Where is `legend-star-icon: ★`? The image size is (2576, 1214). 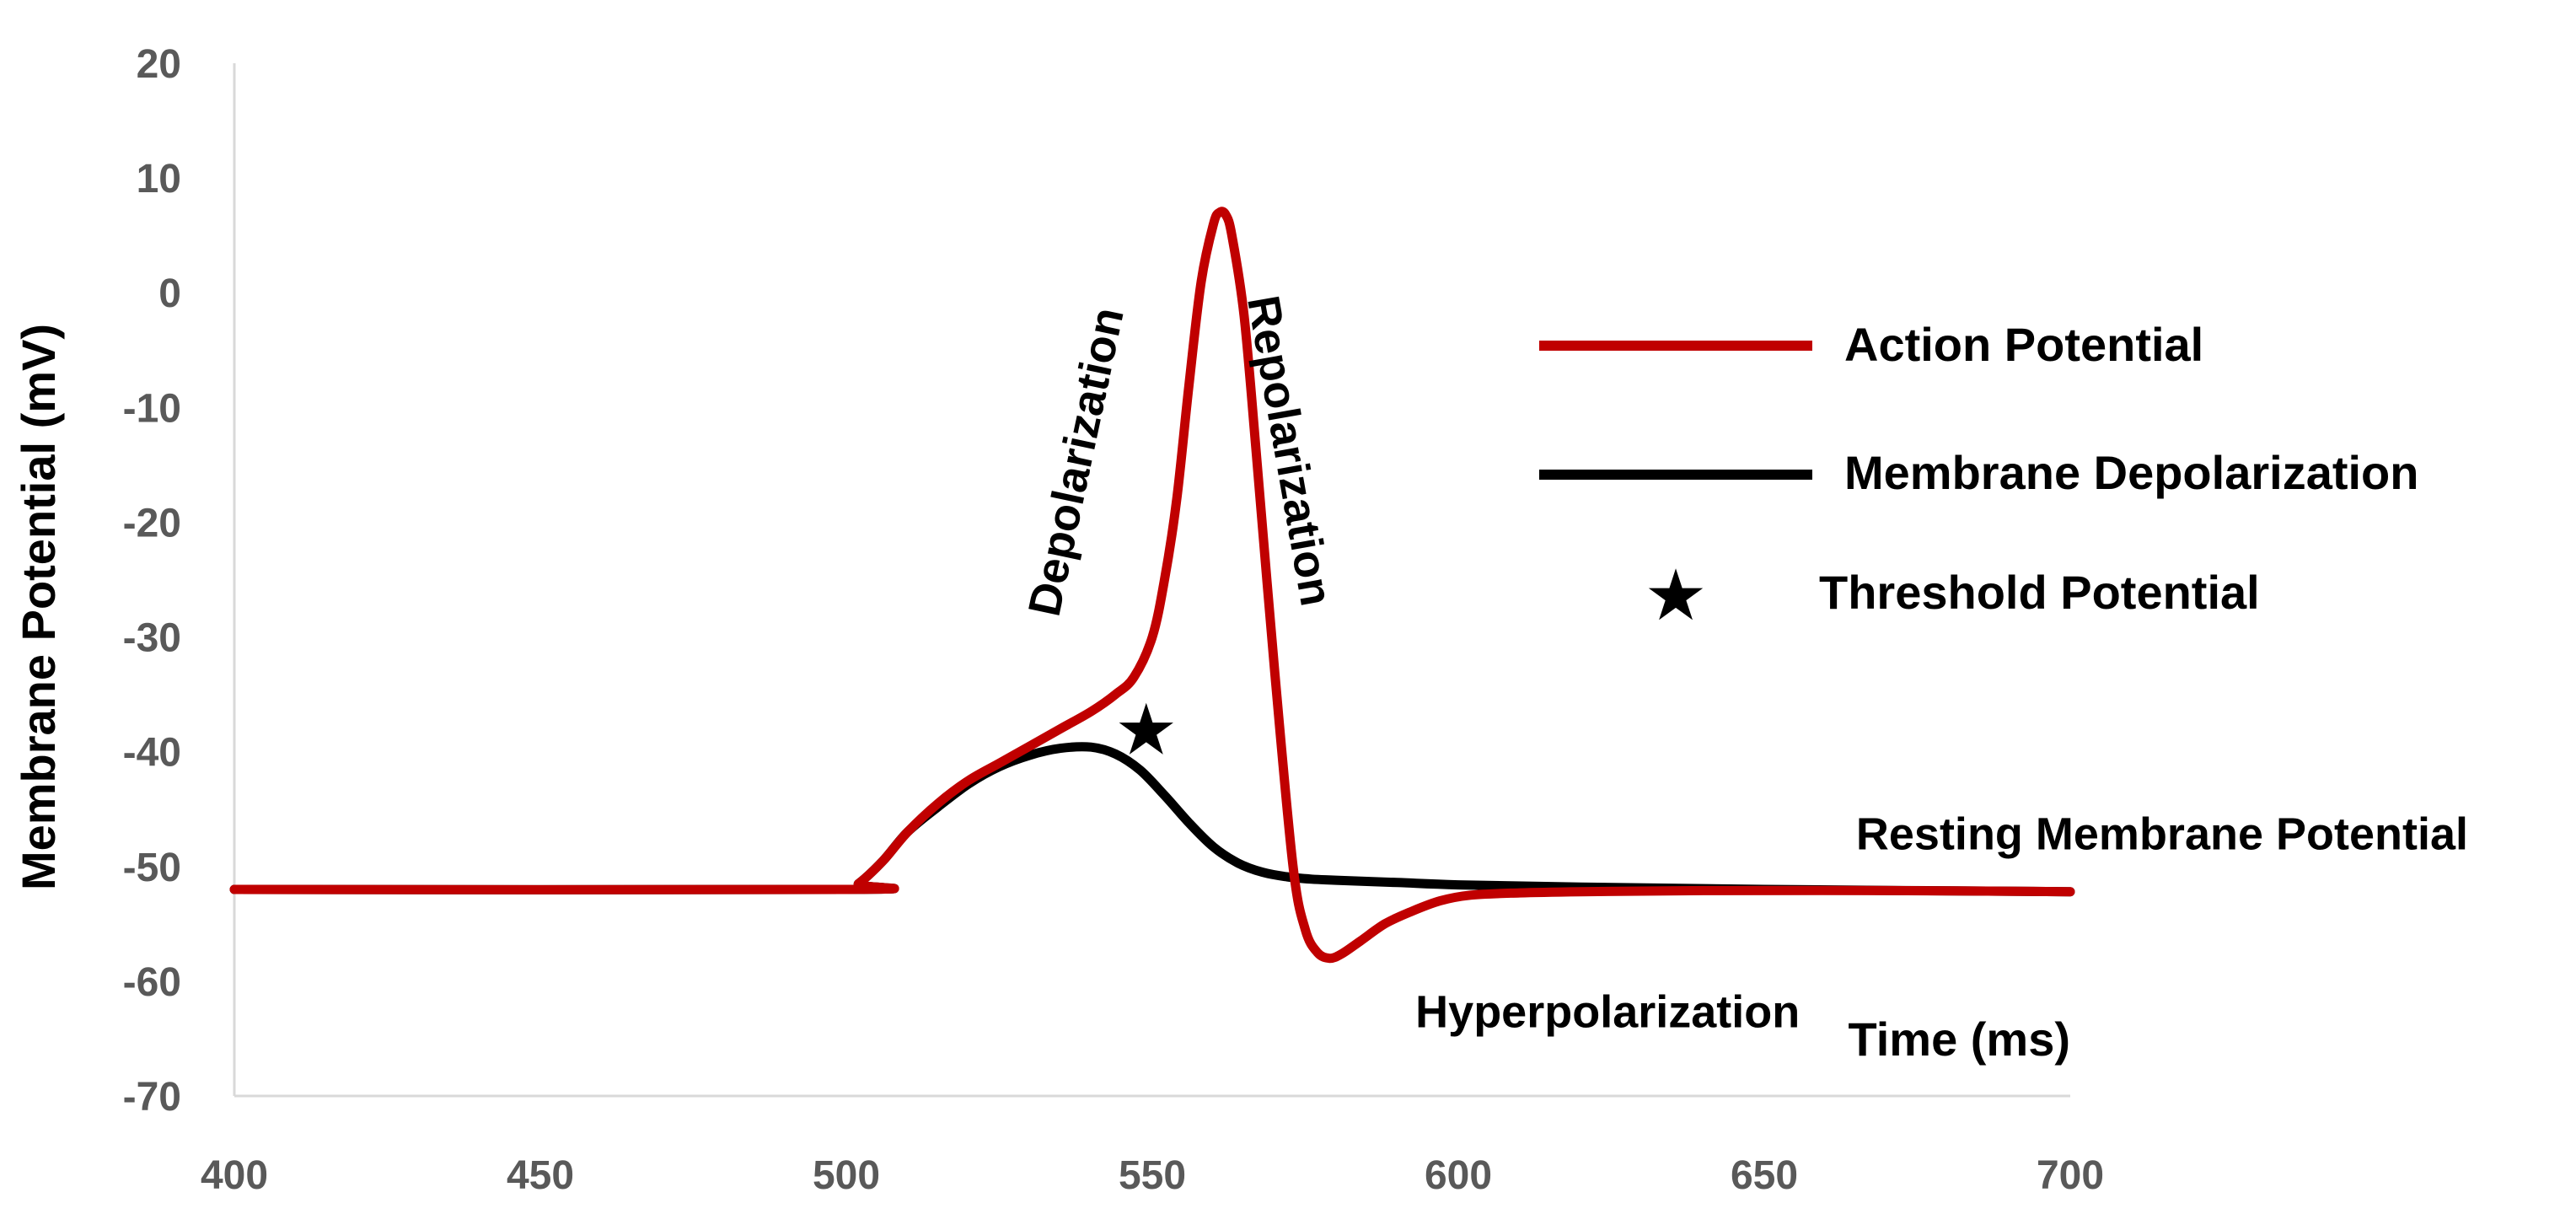 legend-star-icon: ★ is located at coordinates (1675, 595).